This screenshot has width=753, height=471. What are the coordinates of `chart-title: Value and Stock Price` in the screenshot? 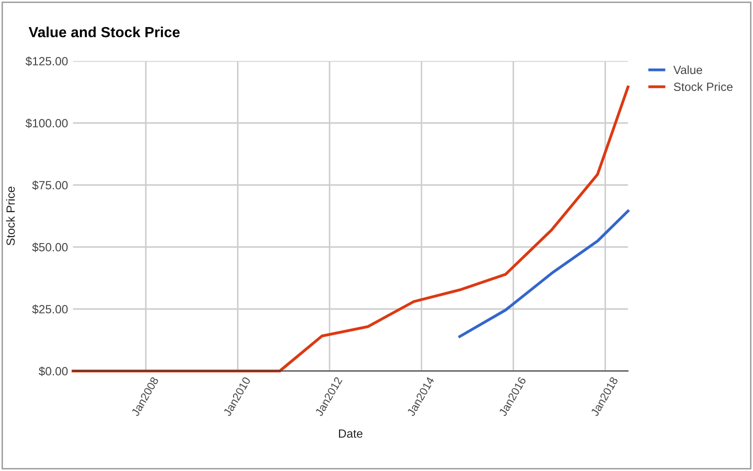 It's located at (104, 32).